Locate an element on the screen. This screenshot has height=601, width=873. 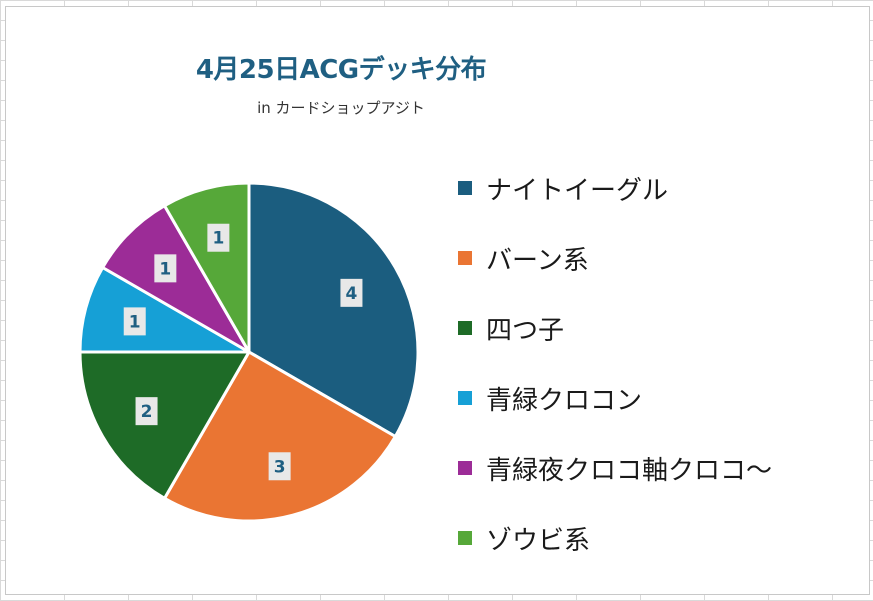
legend-label: 青緑クロコン is located at coordinates (564, 400).